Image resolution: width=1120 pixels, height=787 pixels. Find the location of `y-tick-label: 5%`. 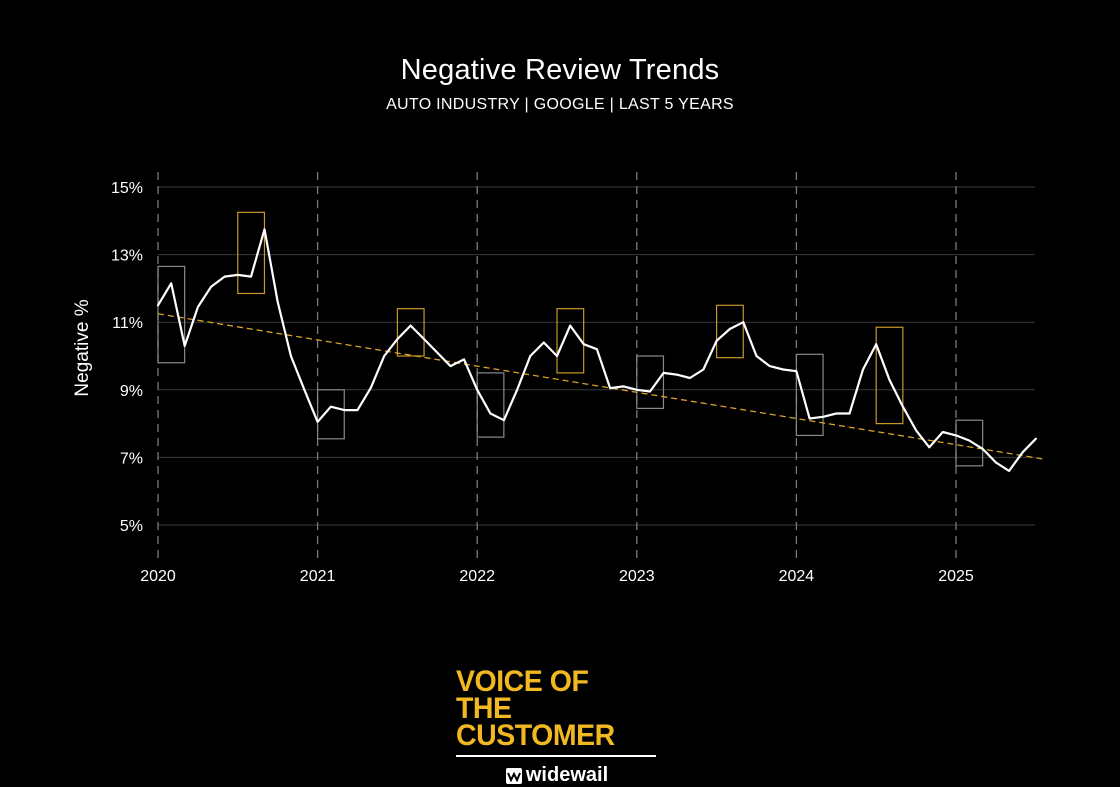

y-tick-label: 5% is located at coordinates (131, 526).